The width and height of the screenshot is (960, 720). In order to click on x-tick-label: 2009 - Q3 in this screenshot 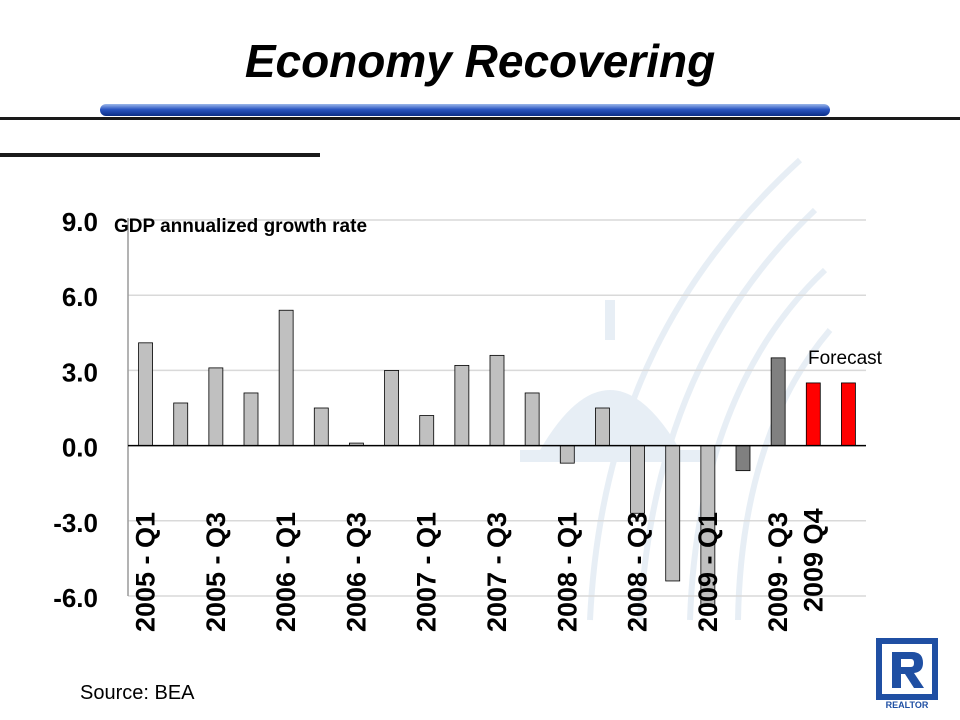, I will do `click(778, 572)`.